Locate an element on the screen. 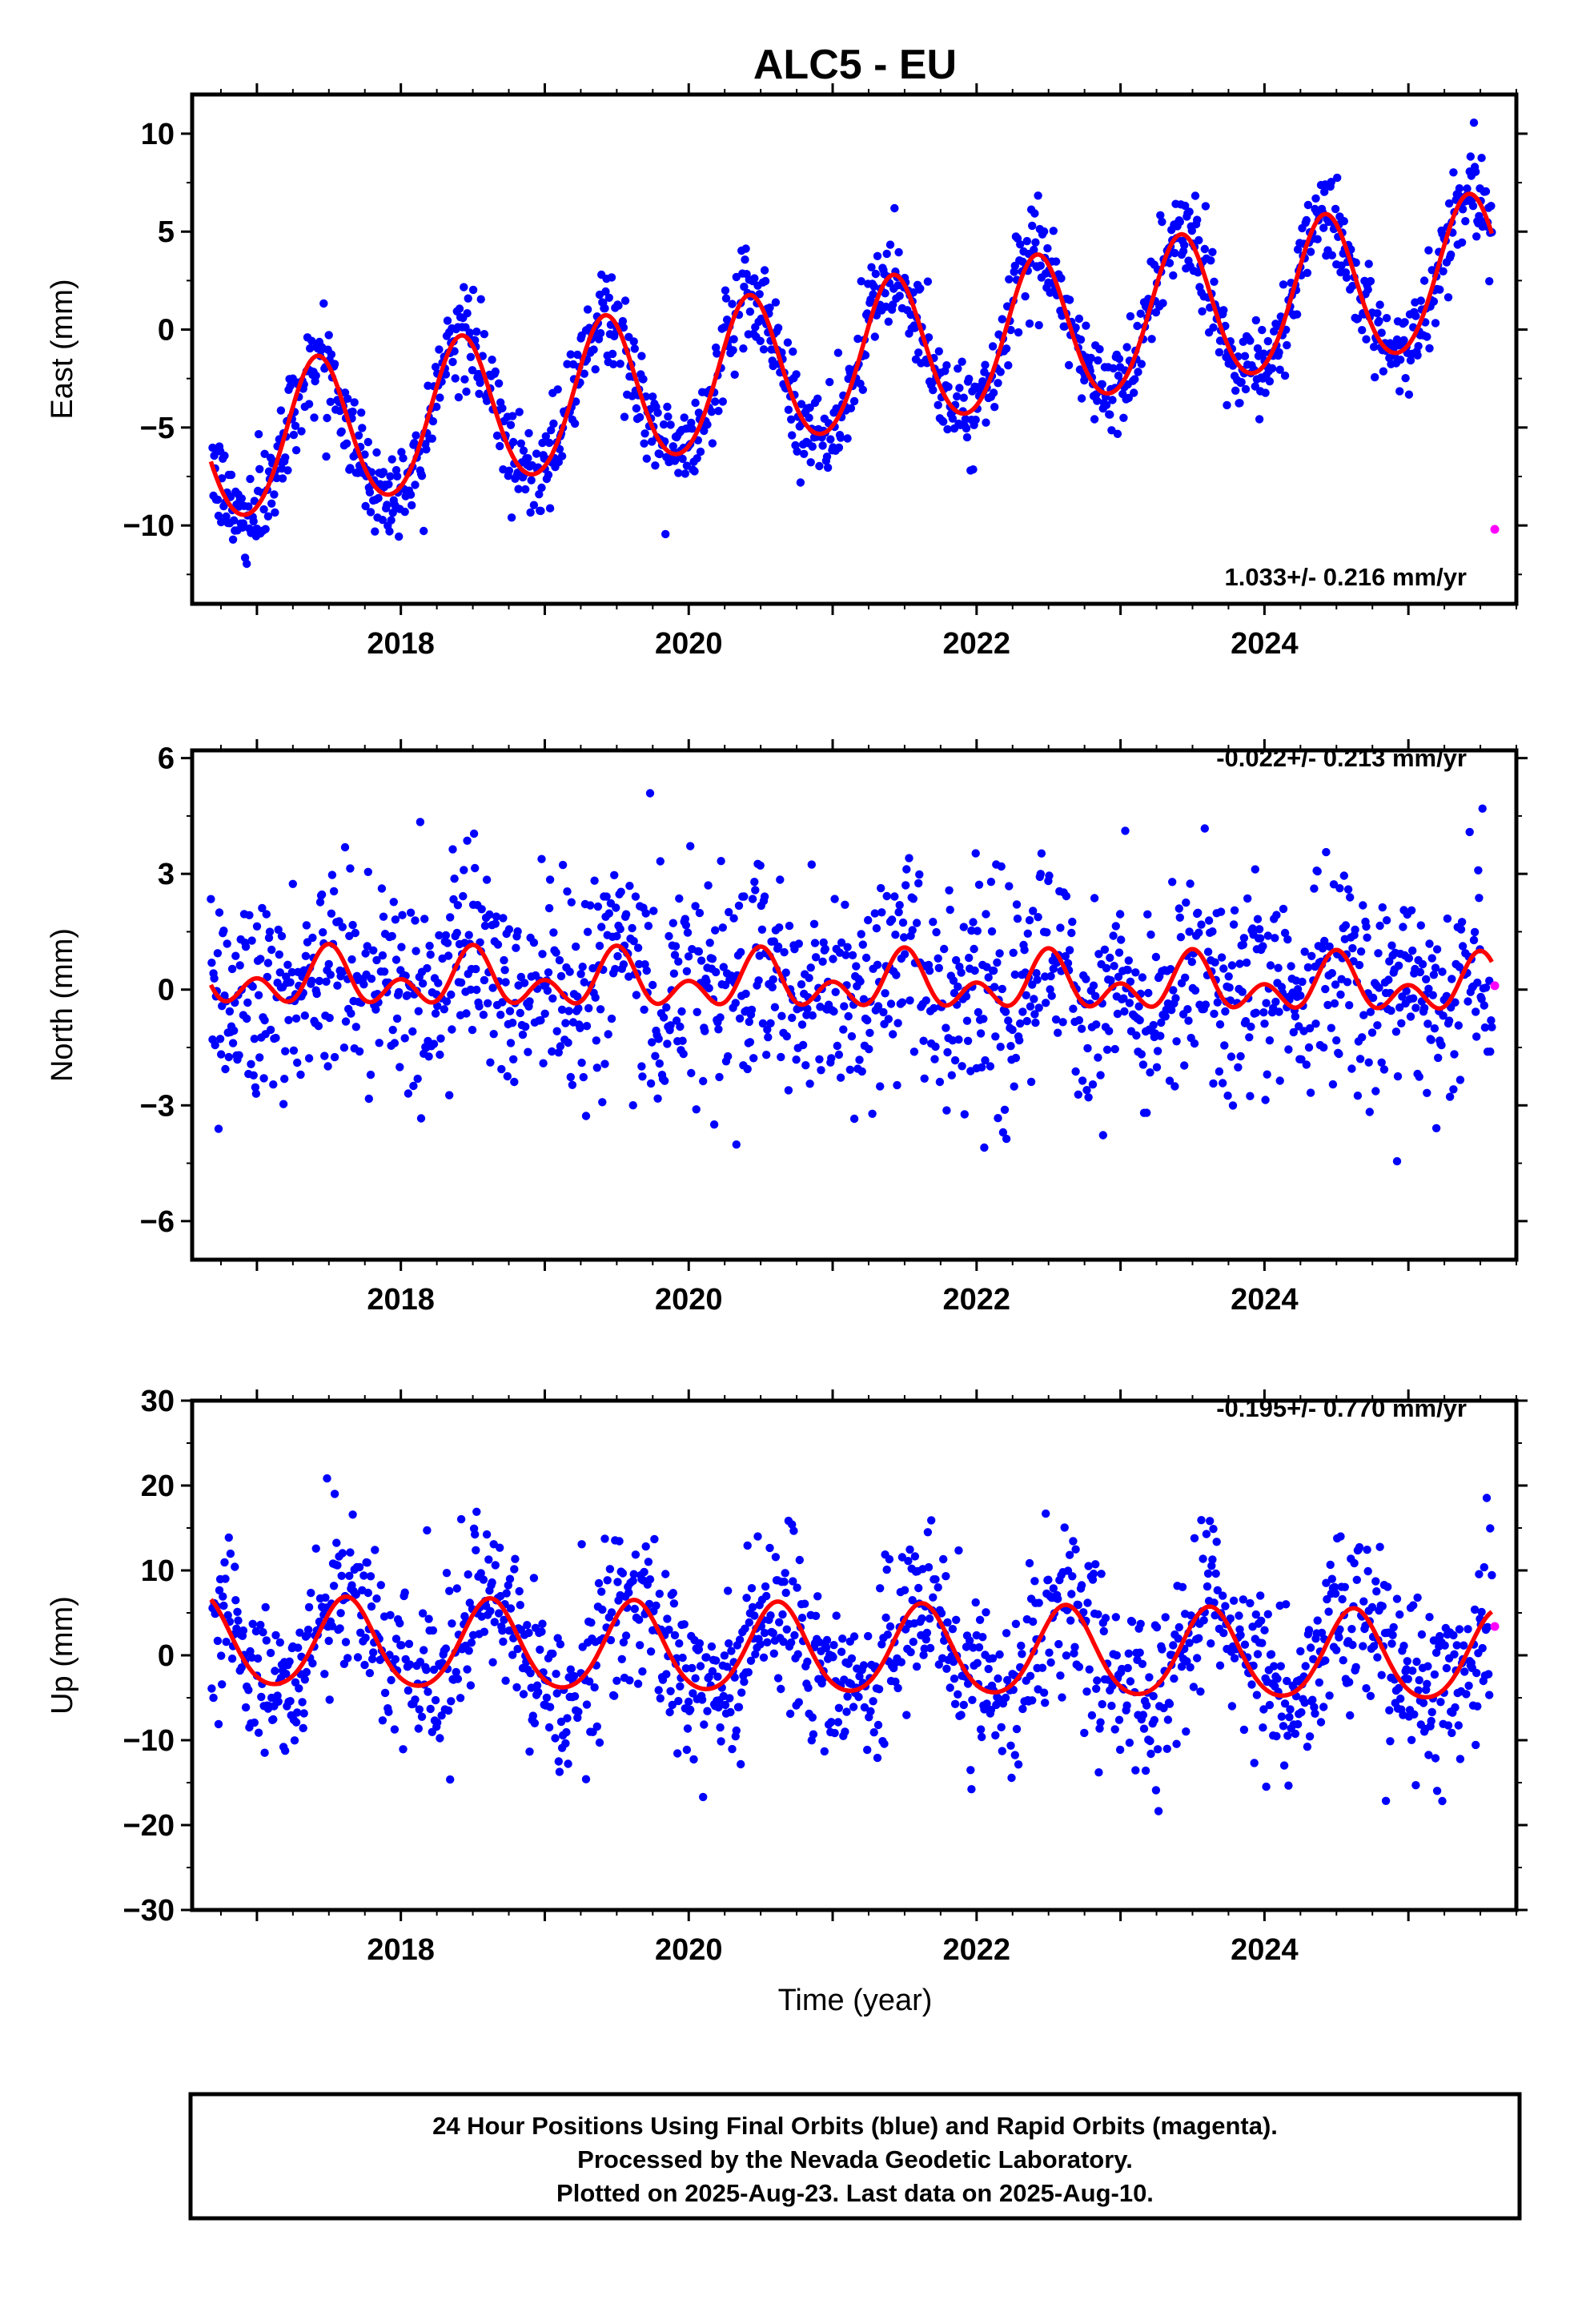 This screenshot has height=2324, width=1582. x-tick-label: 2020 is located at coordinates (689, 1300).